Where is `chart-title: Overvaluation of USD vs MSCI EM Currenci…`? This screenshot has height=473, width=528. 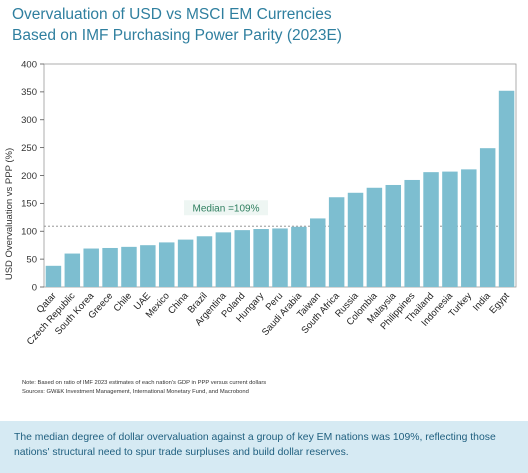 chart-title: Overvaluation of USD vs MSCI EM Currenci… is located at coordinates (262, 25).